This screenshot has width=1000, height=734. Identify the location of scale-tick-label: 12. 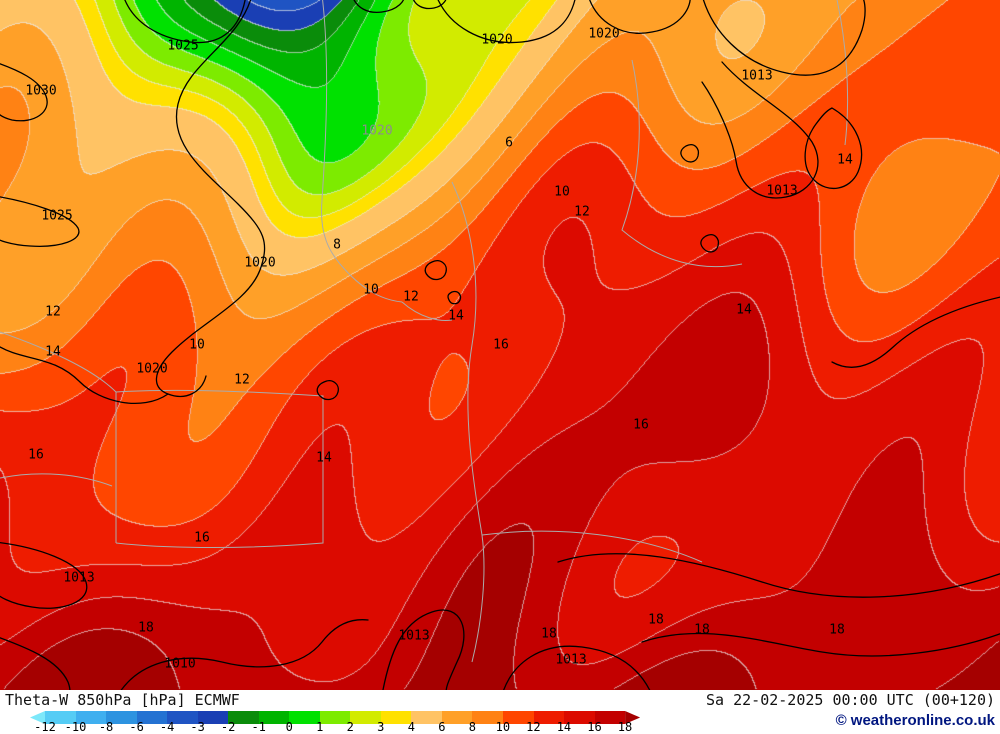
(533, 727).